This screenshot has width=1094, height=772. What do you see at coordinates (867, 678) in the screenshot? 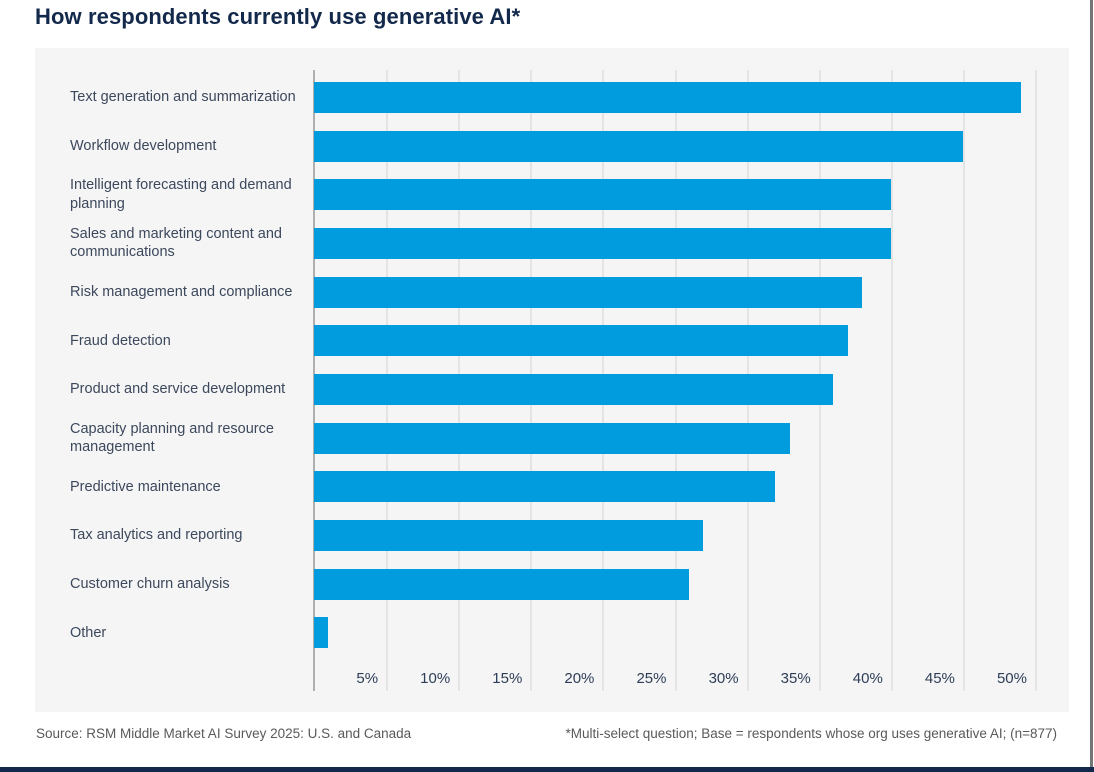
I see `x-tick-label: 40%` at bounding box center [867, 678].